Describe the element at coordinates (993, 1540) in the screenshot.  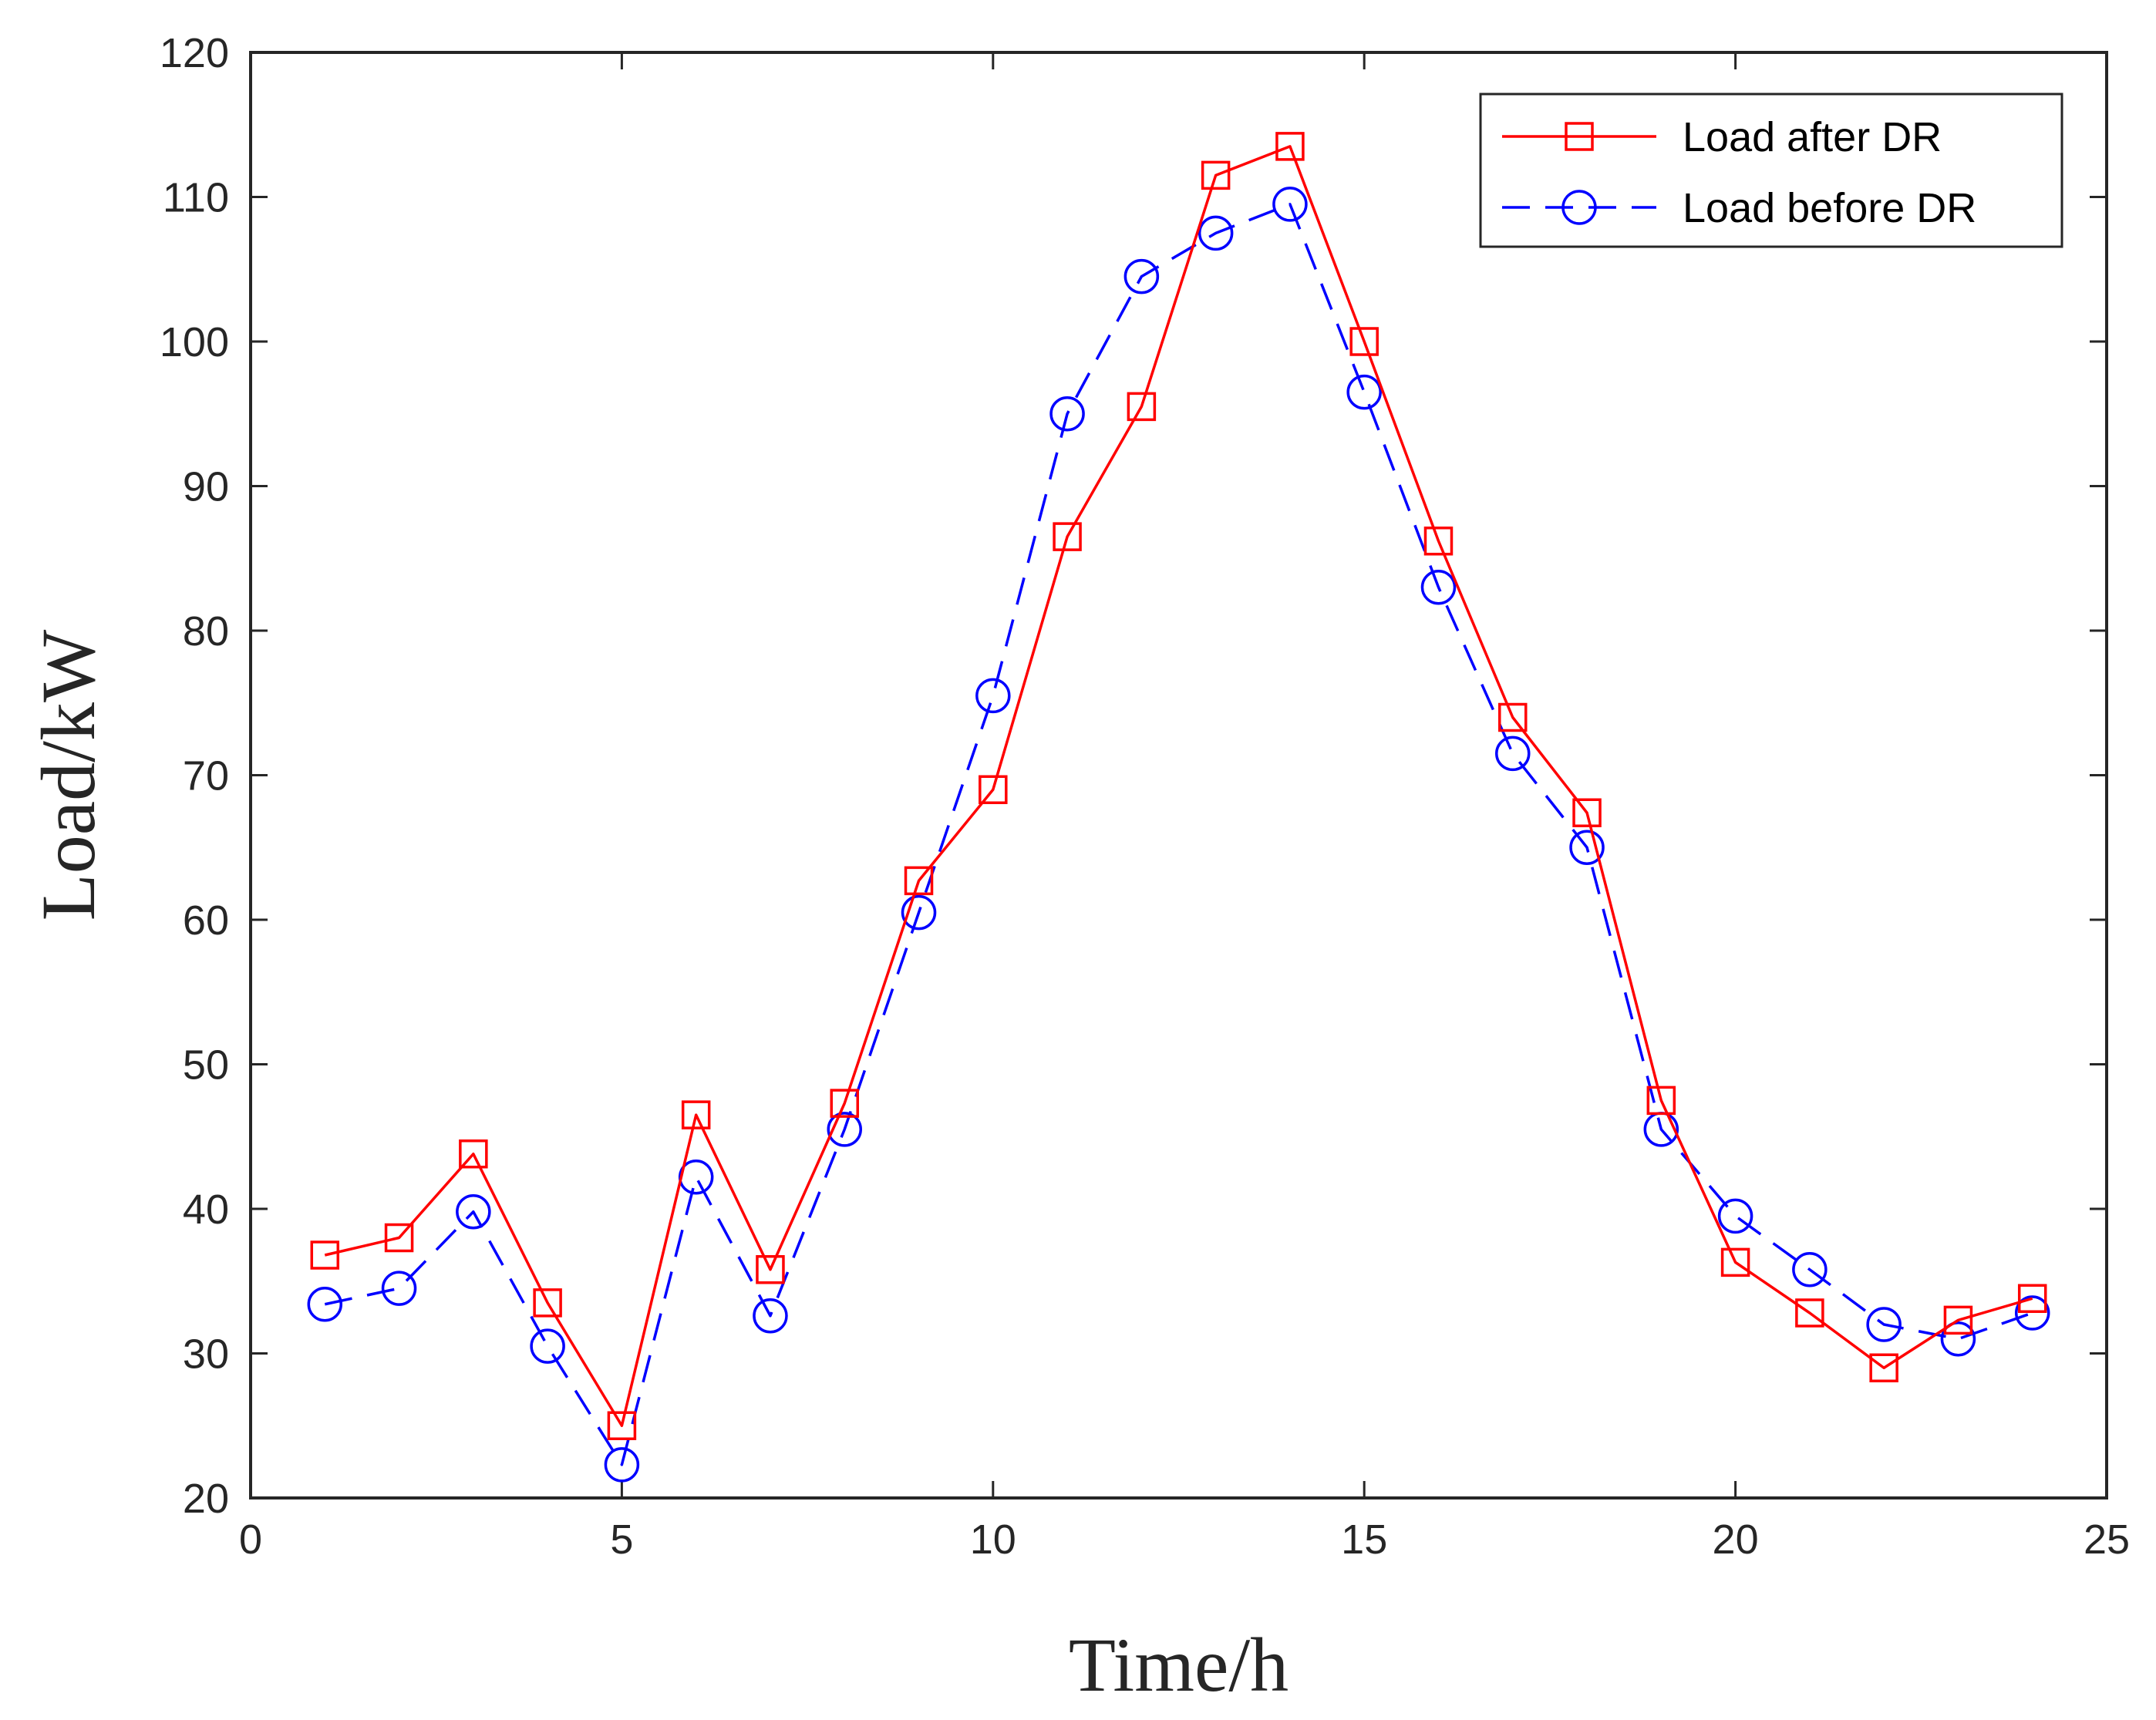
I see `x-tick-label: 10` at that location.